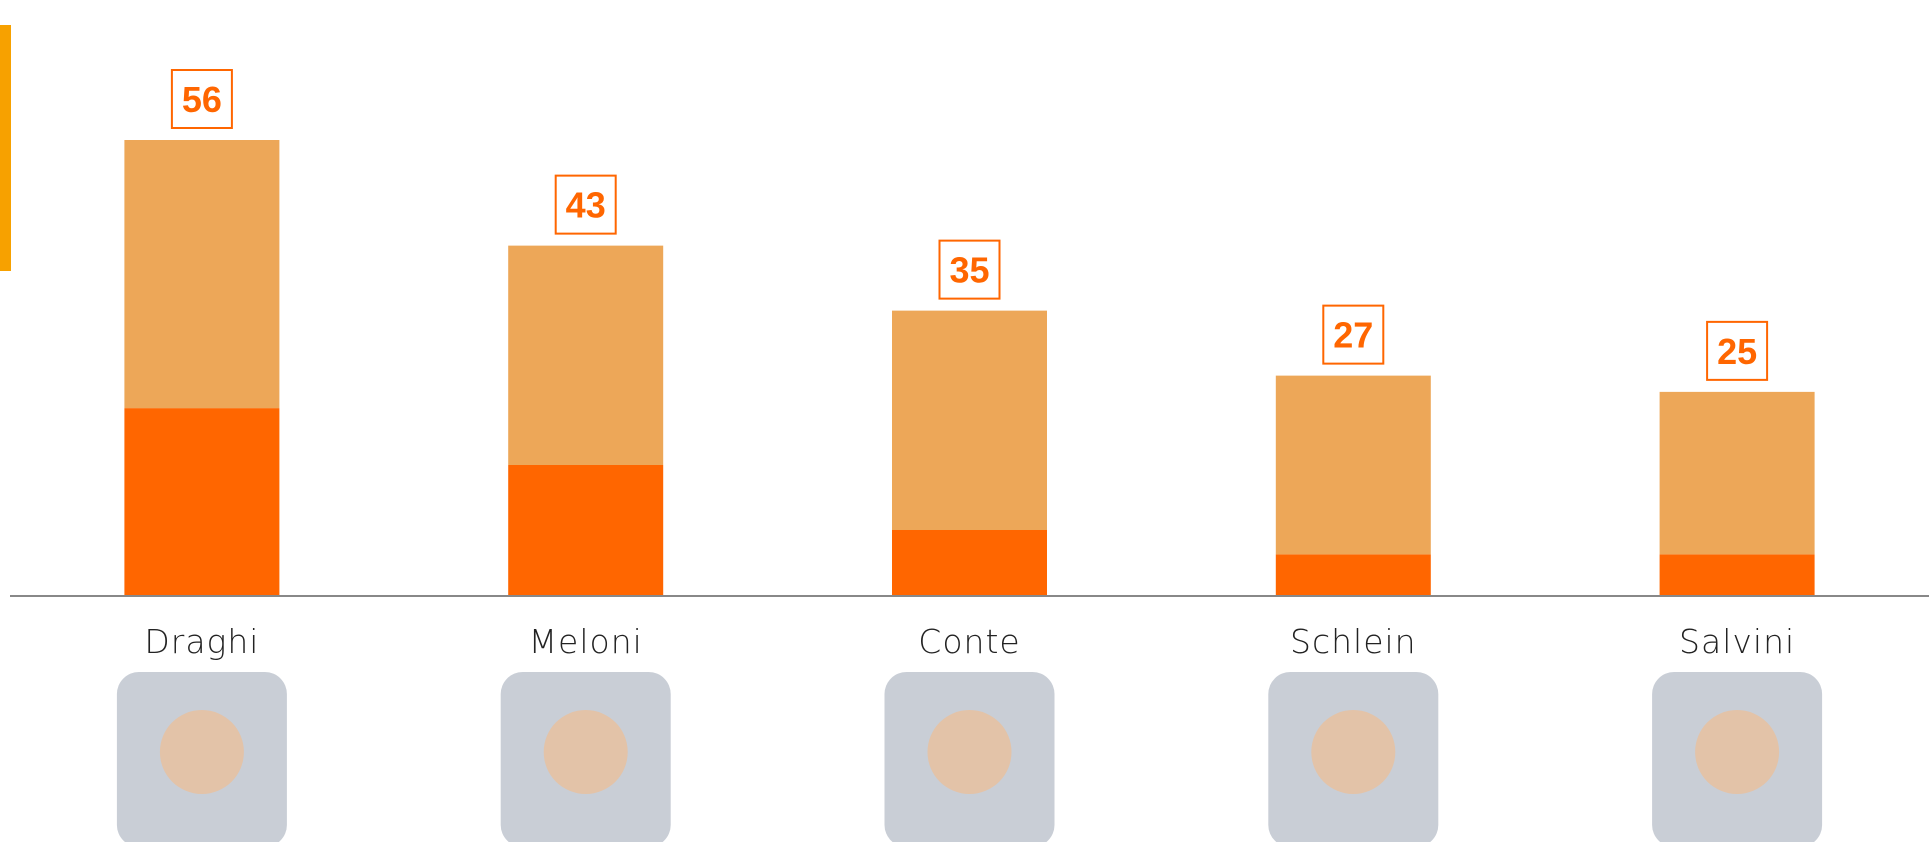  Describe the element at coordinates (586, 641) in the screenshot. I see `category-label: Meloni` at that location.